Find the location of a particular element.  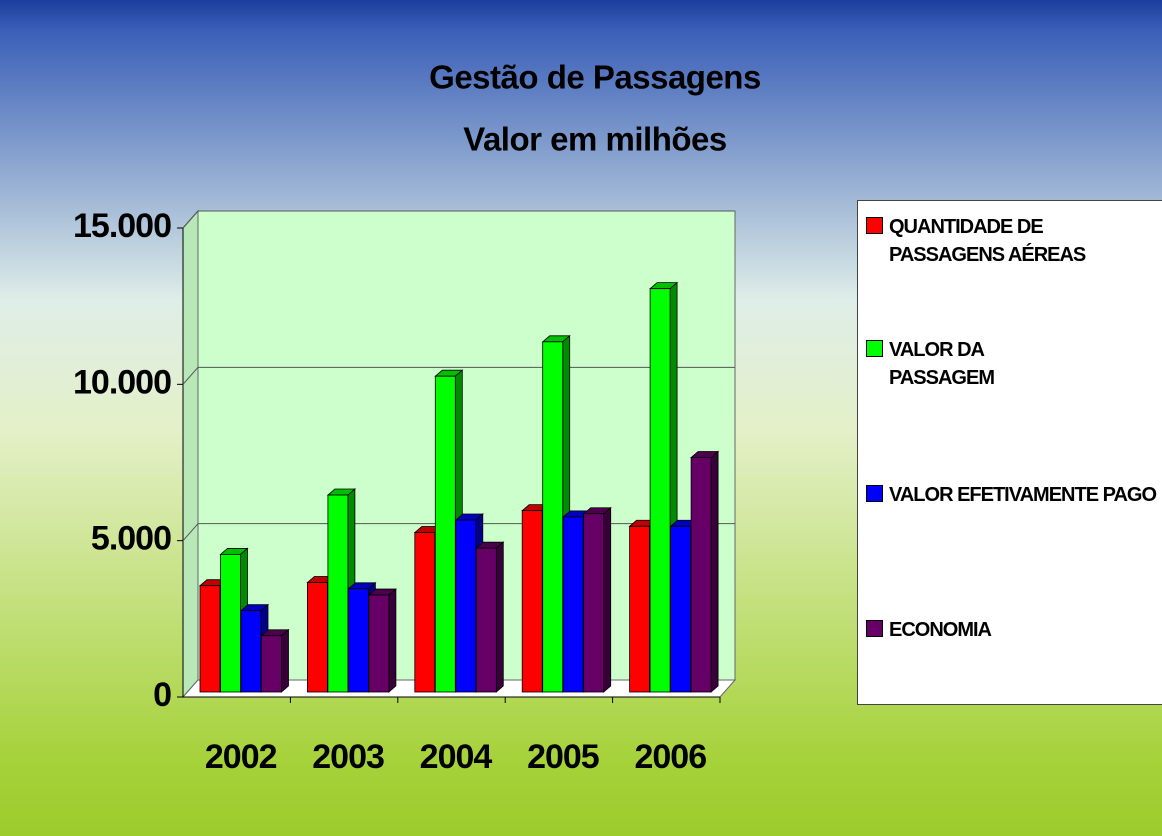

legend-label: ECONOMIA is located at coordinates (940, 630).